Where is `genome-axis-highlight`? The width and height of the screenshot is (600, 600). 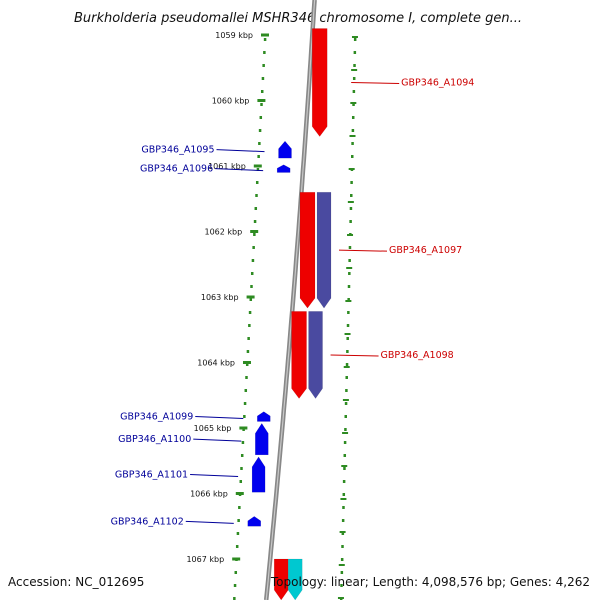
genome-axis-highlight is located at coordinates (290, 300).